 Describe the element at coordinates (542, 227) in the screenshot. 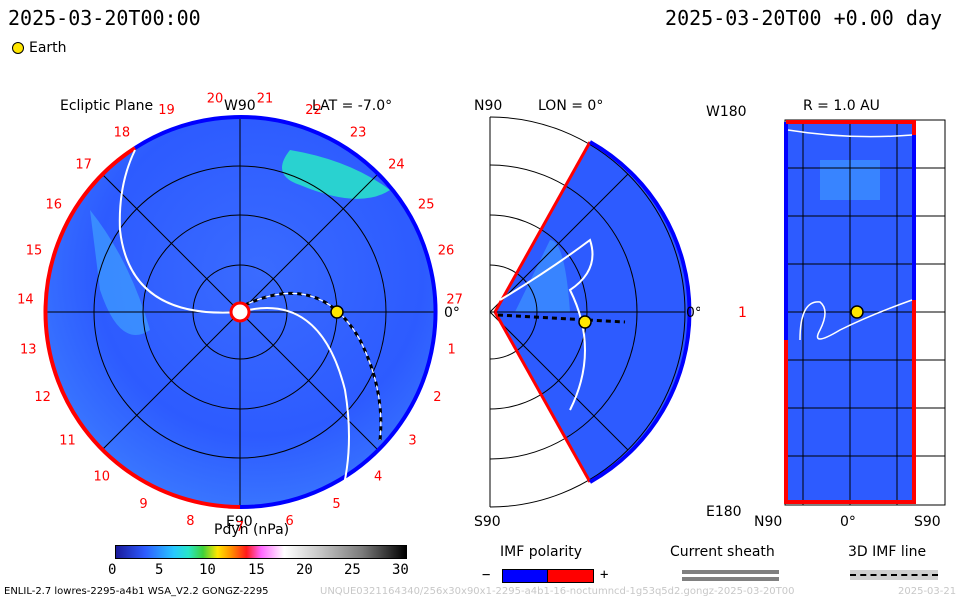

I see `meridional-edge-red-top` at that location.